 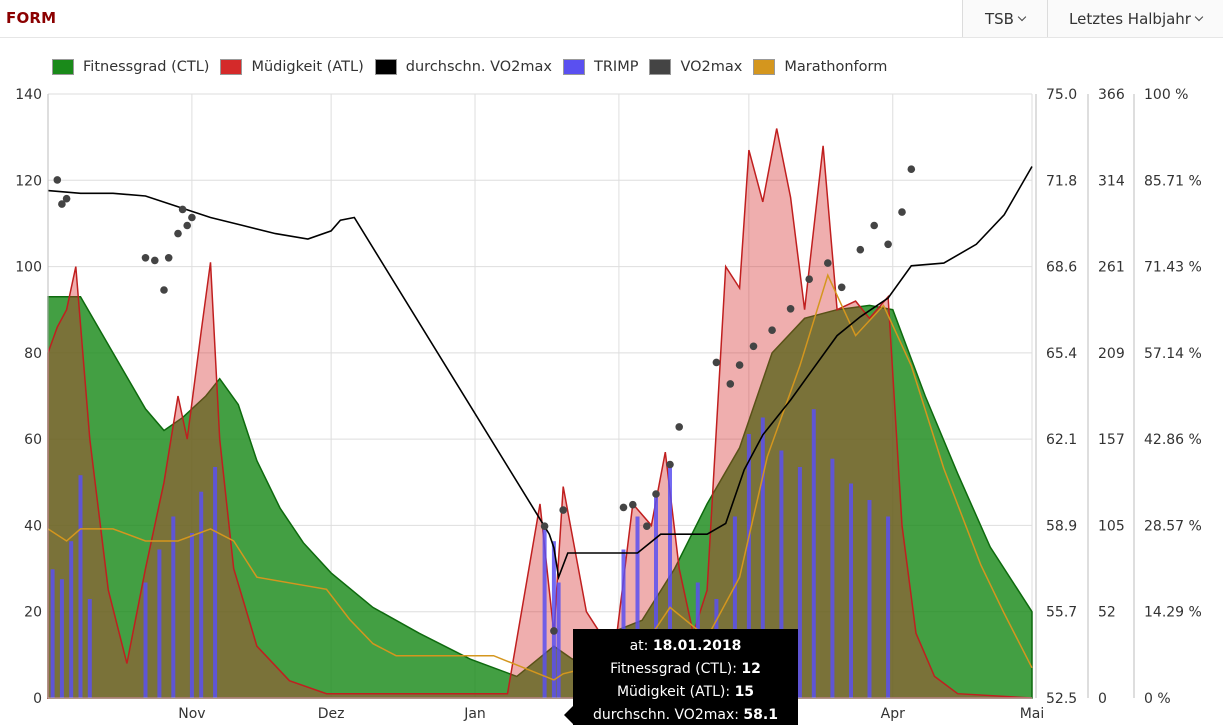 What do you see at coordinates (28, 268) in the screenshot?
I see `y-tick-label-left: 100` at bounding box center [28, 268].